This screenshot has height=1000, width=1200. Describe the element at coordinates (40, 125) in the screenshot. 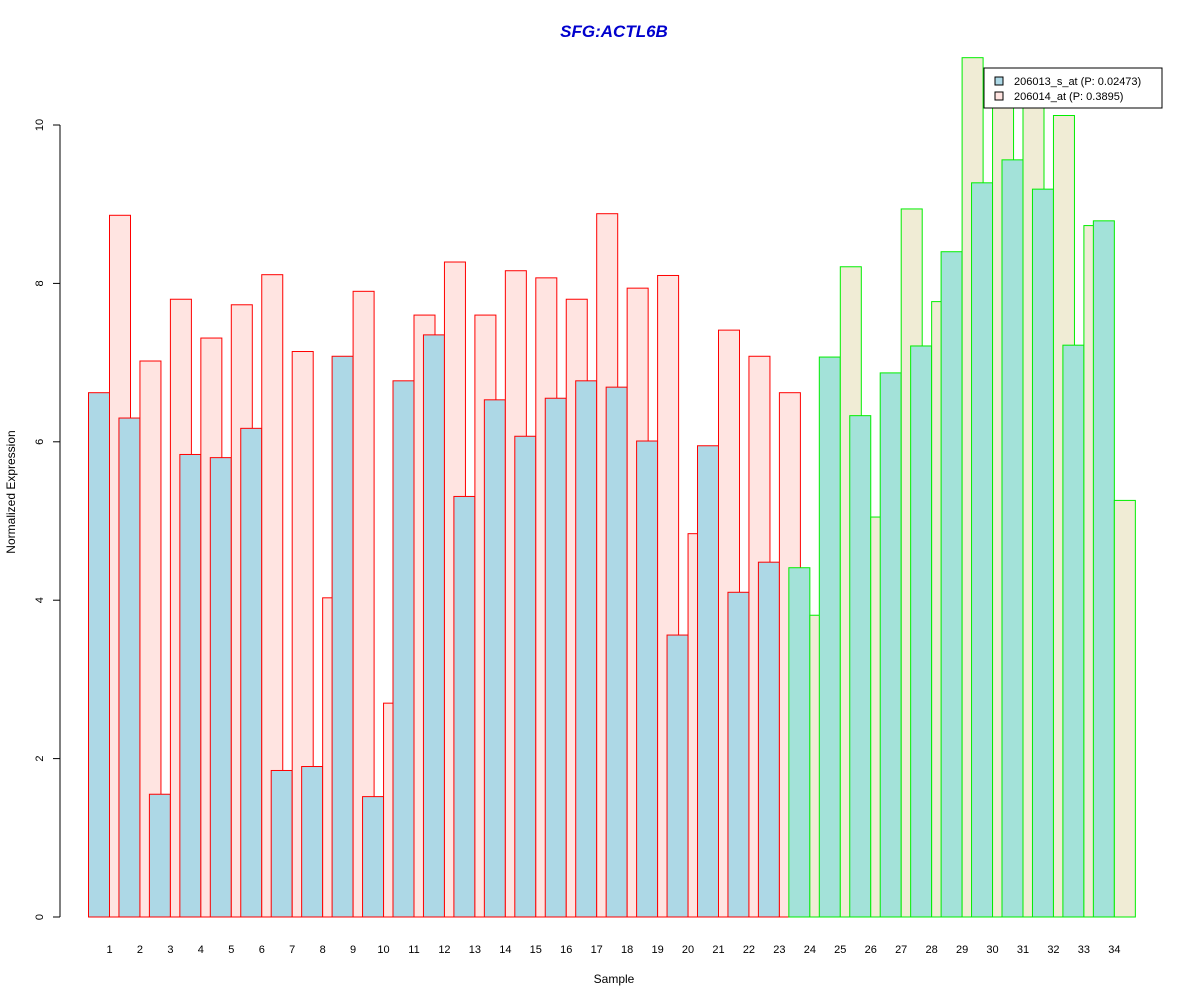

I see `y-tick-label: 10` at that location.